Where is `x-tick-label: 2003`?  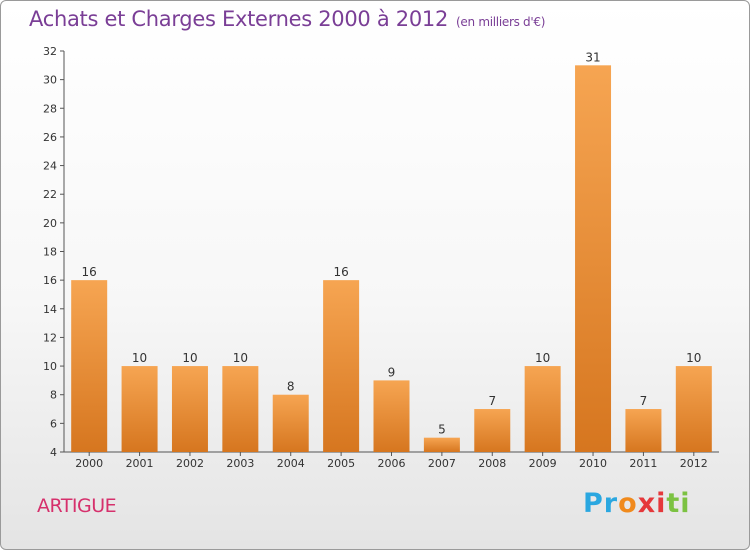
x-tick-label: 2003 is located at coordinates (240, 463).